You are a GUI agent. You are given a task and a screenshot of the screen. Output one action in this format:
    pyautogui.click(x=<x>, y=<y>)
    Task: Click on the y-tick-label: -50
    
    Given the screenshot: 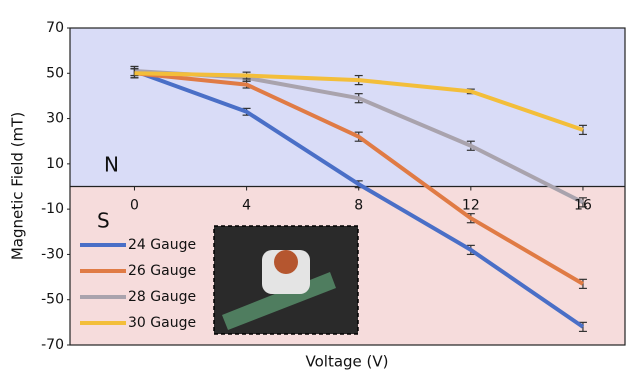 What is the action you would take?
    pyautogui.click(x=52, y=300)
    